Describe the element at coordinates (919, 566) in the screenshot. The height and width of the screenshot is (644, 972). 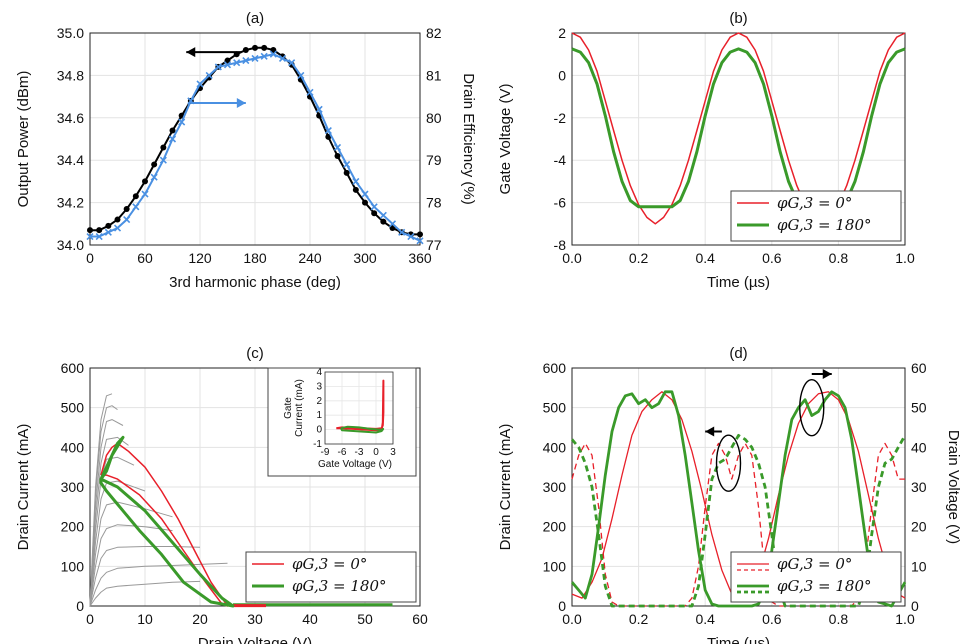
I see `y2-tick-label: 10` at that location.